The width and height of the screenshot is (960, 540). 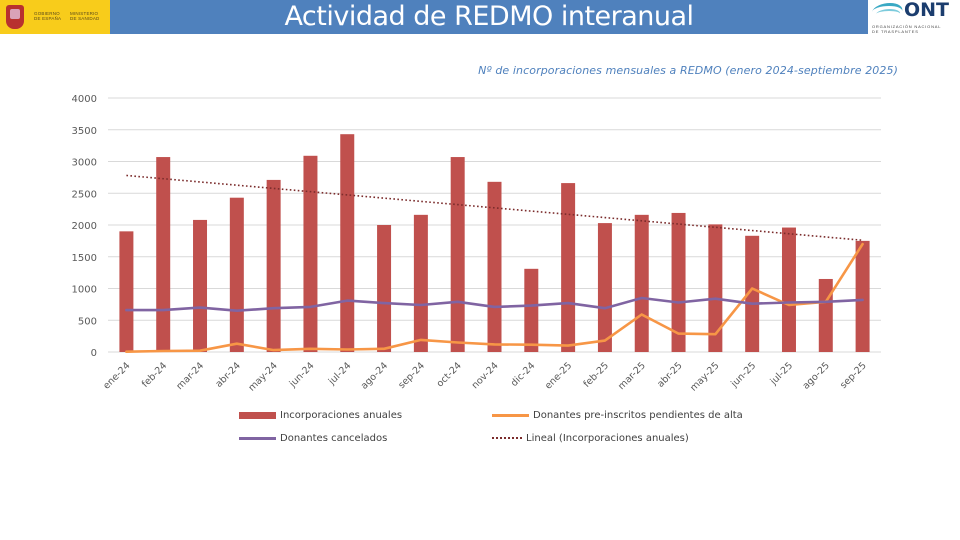 I want to click on y-tick-label: 1000, so click(x=84, y=290).